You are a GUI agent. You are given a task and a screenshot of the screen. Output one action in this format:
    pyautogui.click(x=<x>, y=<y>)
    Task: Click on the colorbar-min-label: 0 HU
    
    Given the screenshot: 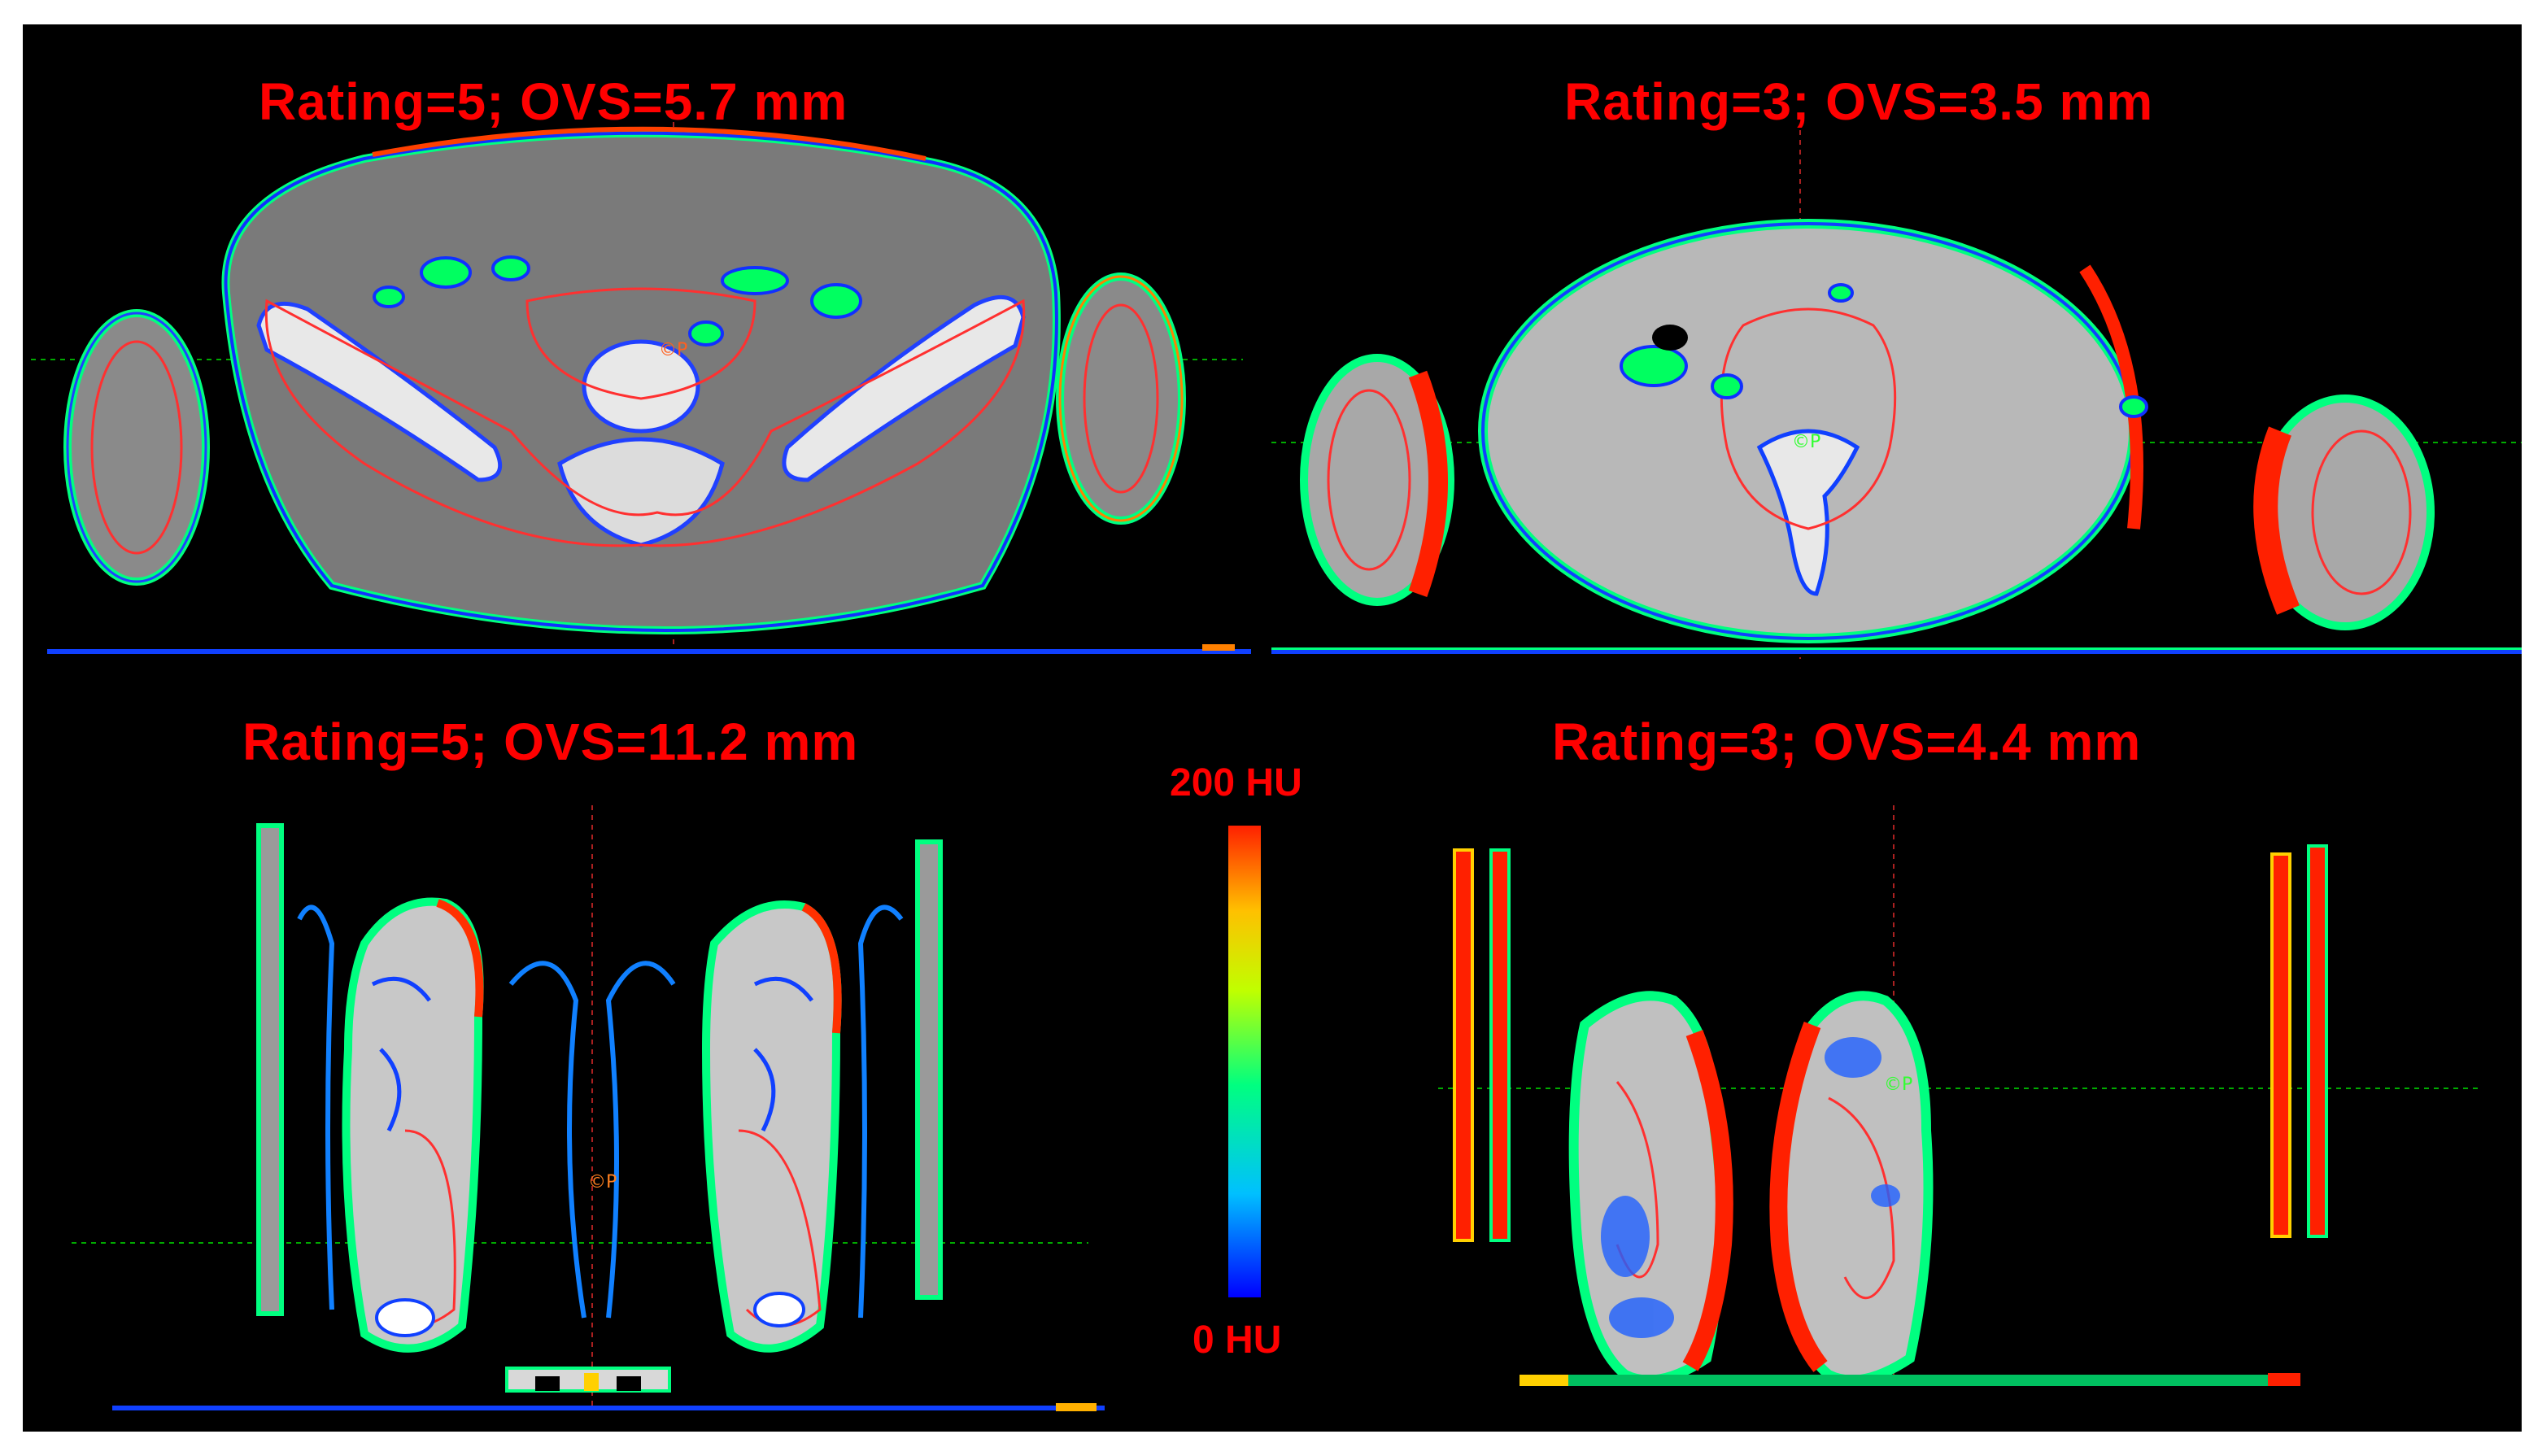 What is the action you would take?
    pyautogui.click(x=1237, y=1341)
    